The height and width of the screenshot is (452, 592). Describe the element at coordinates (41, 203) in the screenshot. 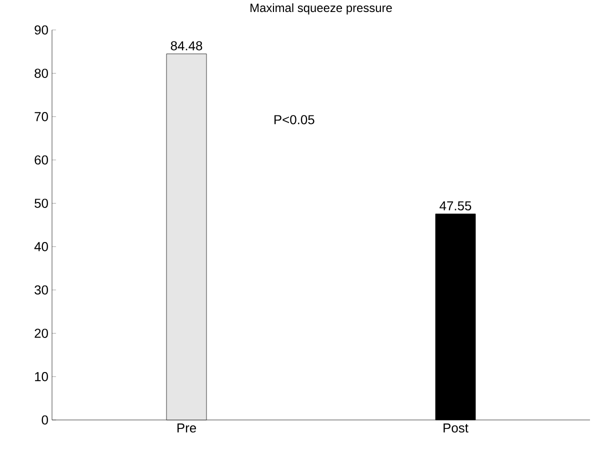

I see `y-tick-label: 50` at that location.